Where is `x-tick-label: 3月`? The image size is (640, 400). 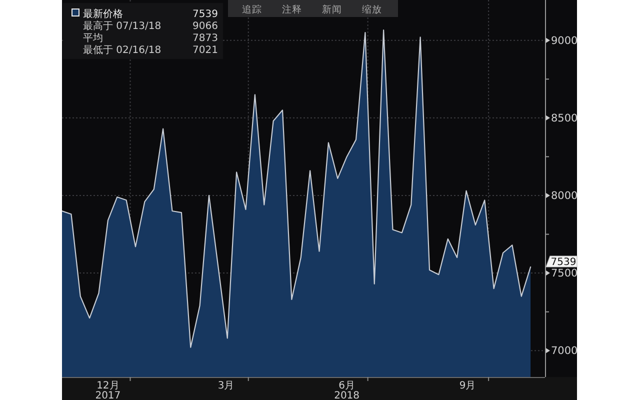 x-tick-label: 3月 is located at coordinates (226, 386).